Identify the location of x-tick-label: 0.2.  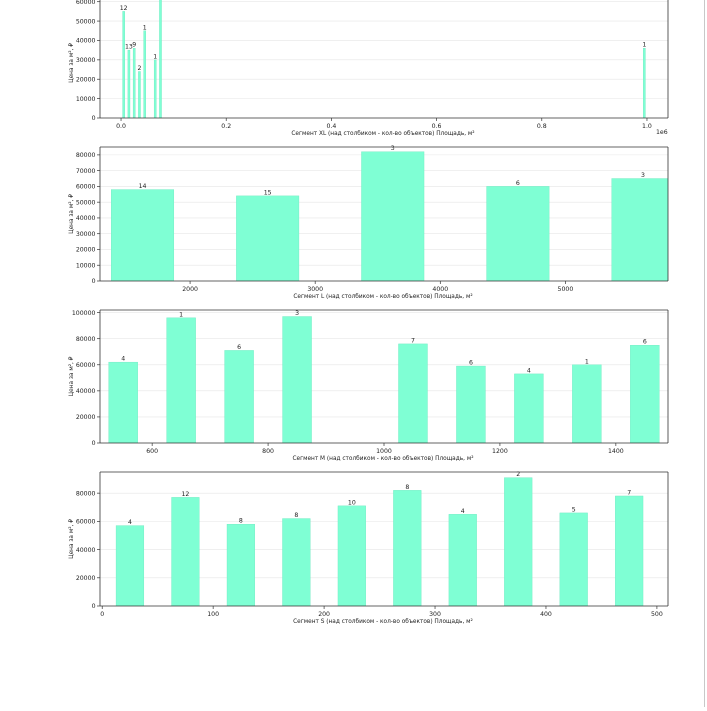
(226, 126).